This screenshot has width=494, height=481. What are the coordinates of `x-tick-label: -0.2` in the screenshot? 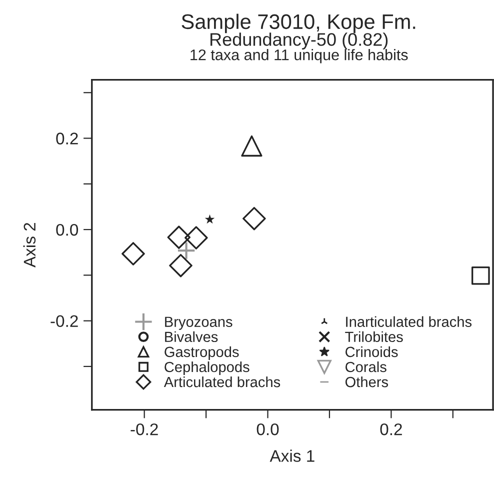 It's located at (144, 429).